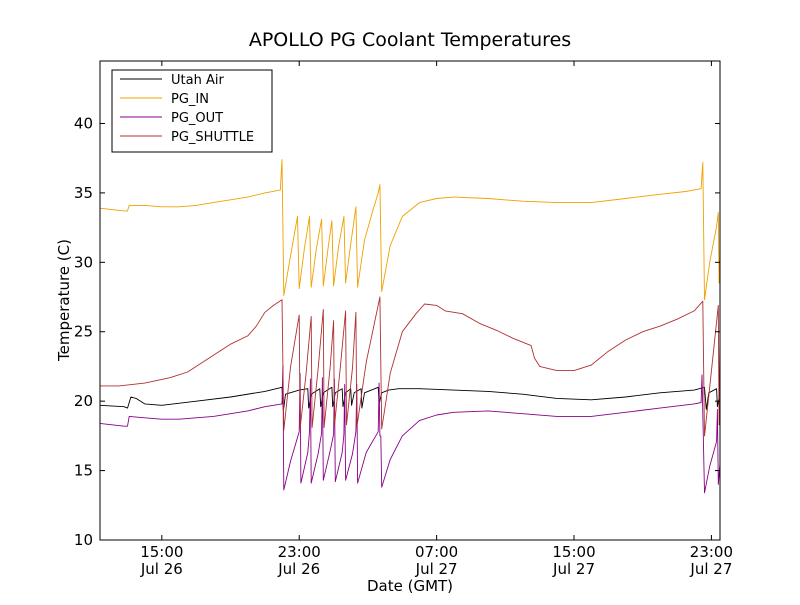 The height and width of the screenshot is (605, 800). What do you see at coordinates (83, 193) in the screenshot?
I see `y-tick-label: 35` at bounding box center [83, 193].